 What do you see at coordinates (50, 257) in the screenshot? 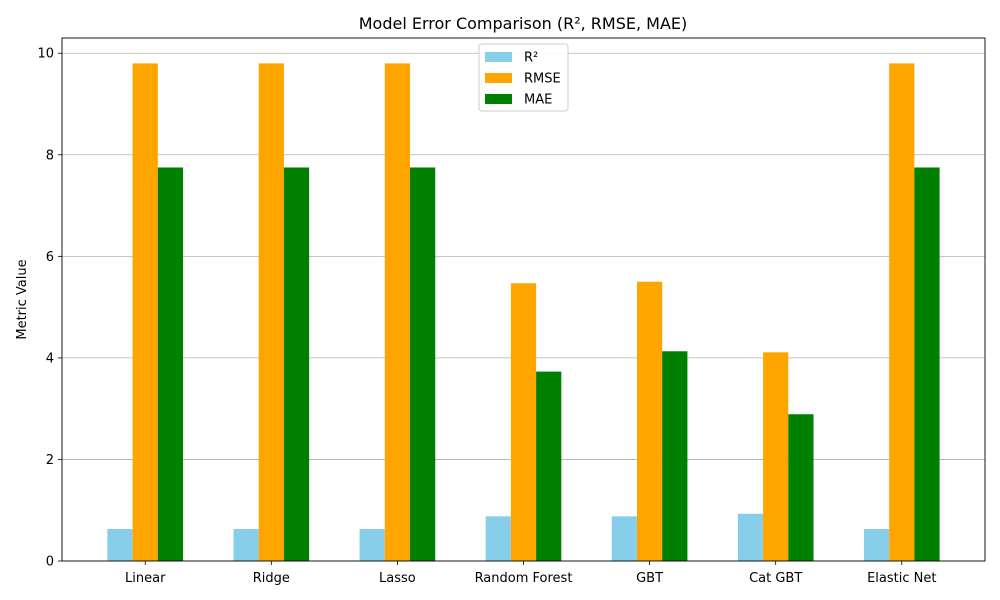
I see `y-tick-label: 6` at bounding box center [50, 257].